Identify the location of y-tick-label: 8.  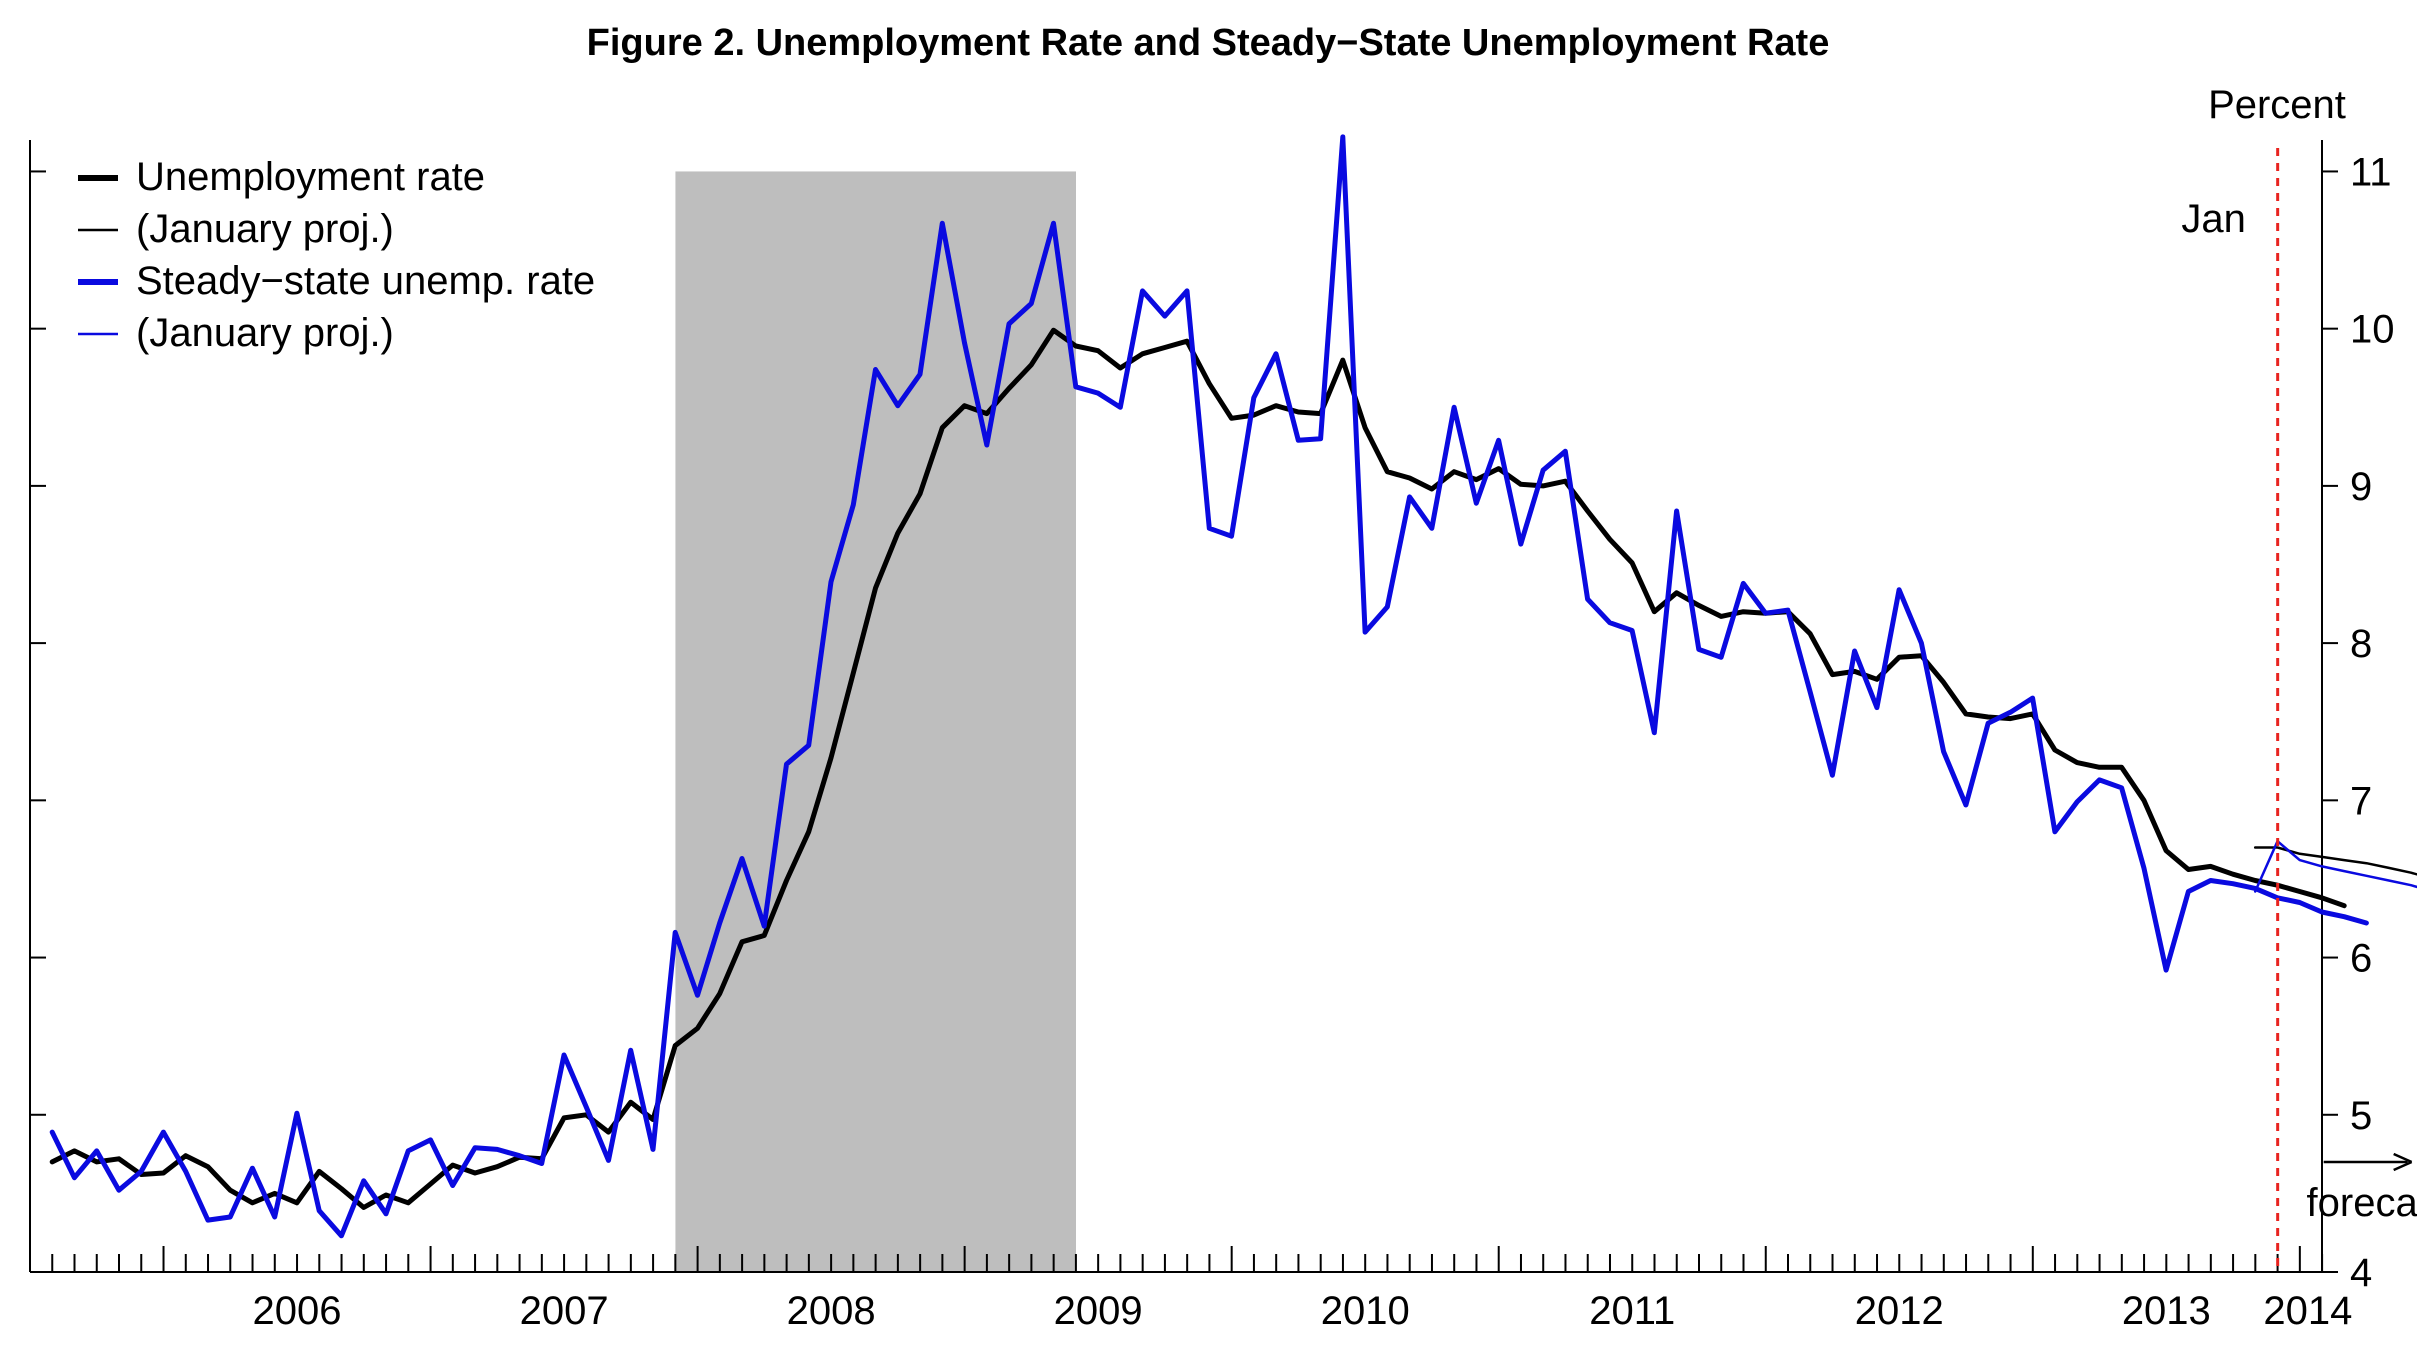
(2361, 644).